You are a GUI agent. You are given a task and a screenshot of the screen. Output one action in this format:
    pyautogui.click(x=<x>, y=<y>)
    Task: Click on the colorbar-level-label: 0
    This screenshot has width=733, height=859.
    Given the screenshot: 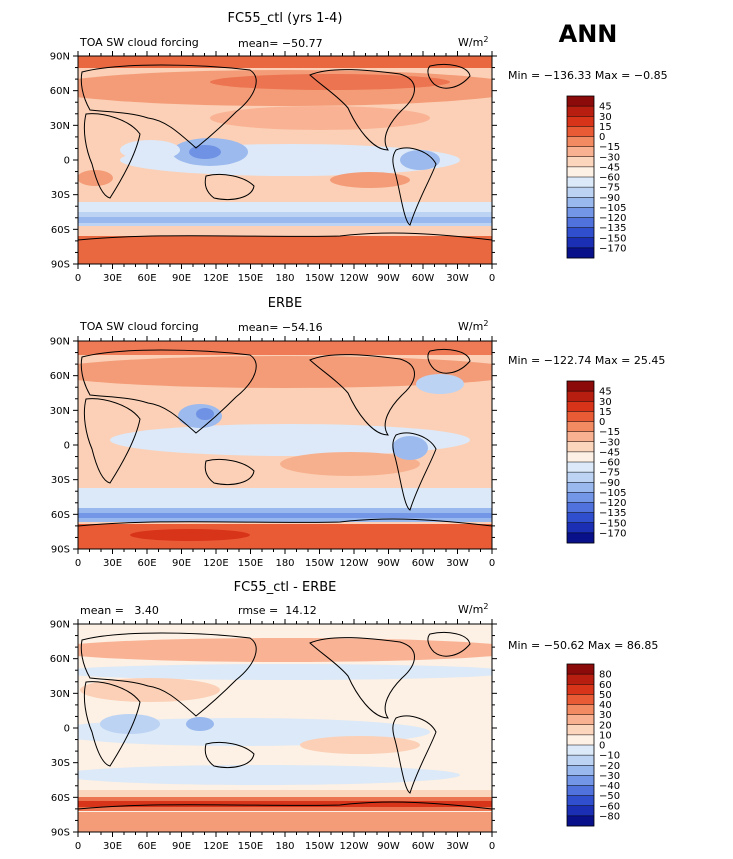 What is the action you would take?
    pyautogui.click(x=602, y=422)
    